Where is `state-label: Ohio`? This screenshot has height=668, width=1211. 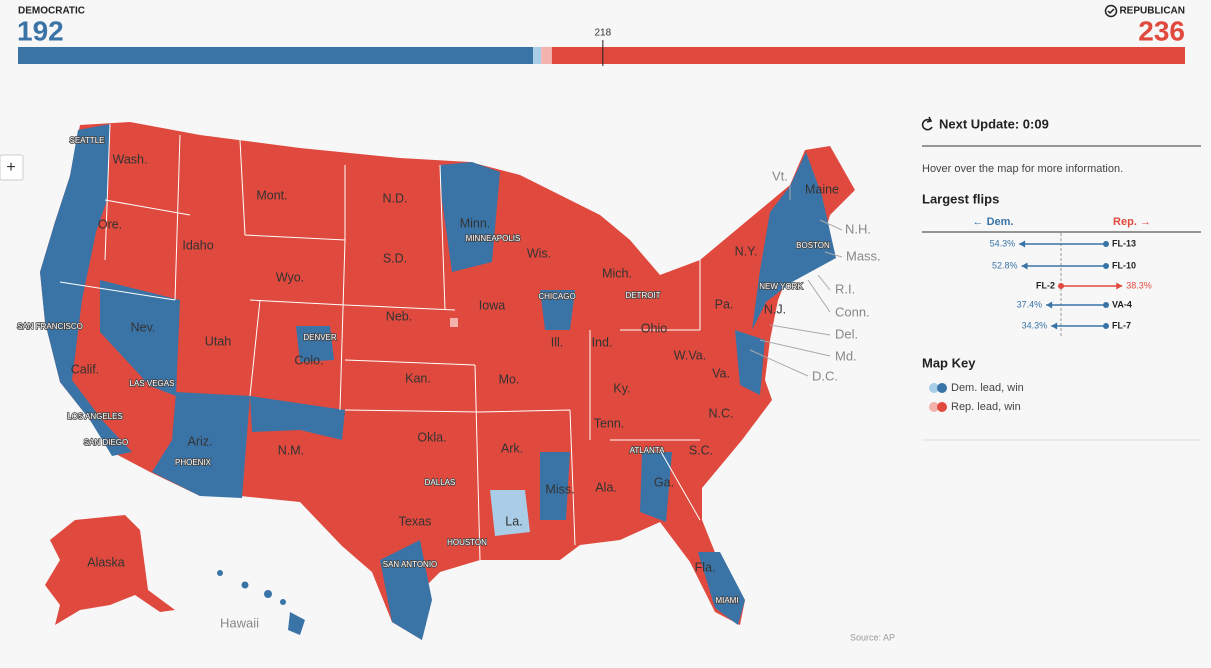 state-label: Ohio is located at coordinates (654, 328).